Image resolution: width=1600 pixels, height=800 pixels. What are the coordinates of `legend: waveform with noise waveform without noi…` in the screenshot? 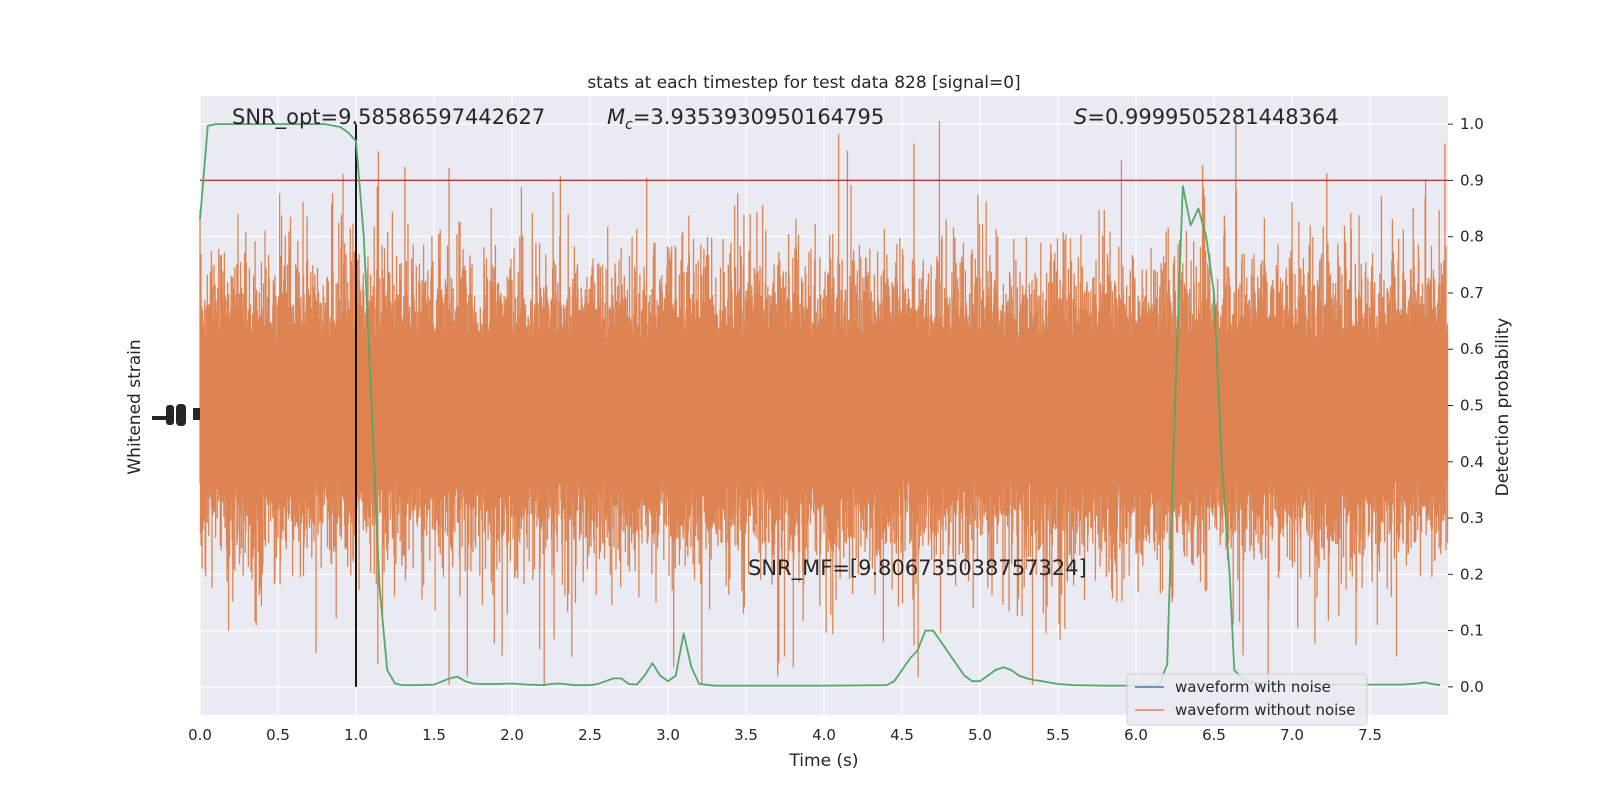 It's located at (1247, 699).